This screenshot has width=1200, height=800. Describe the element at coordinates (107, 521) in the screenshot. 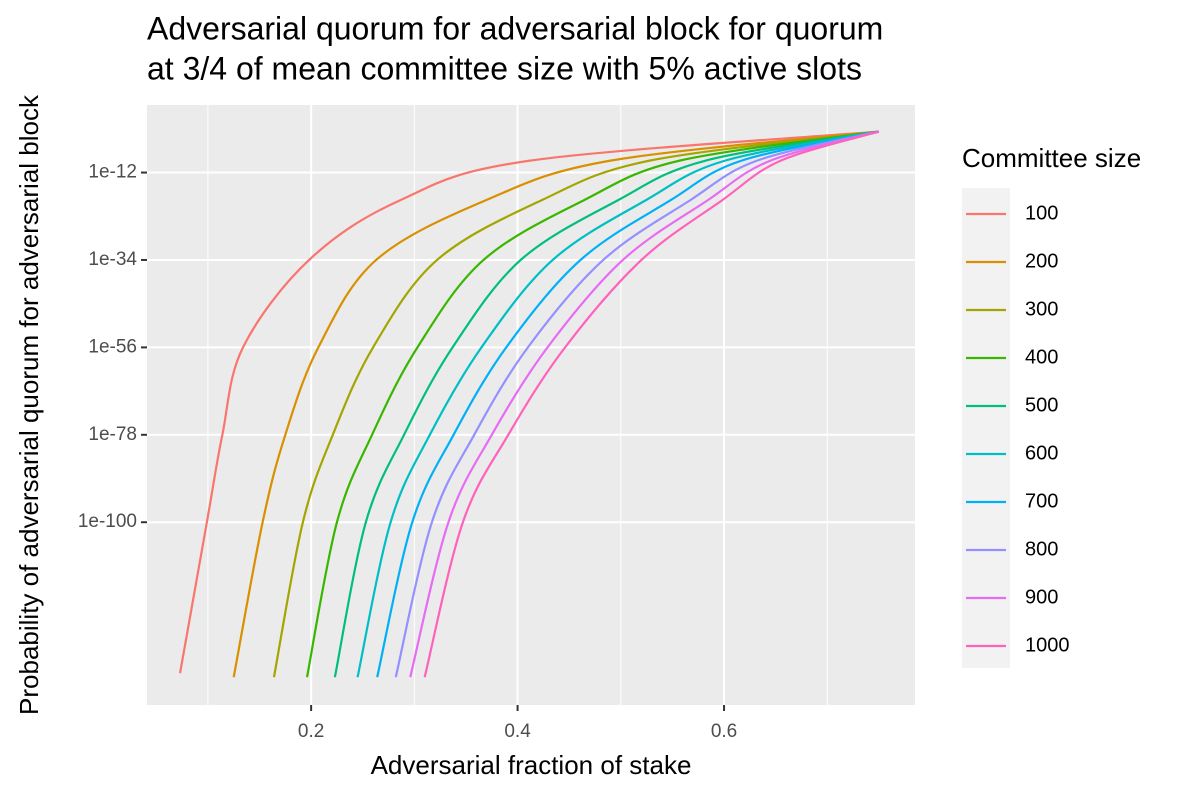

I see `y-tick-label: 1e-100` at that location.